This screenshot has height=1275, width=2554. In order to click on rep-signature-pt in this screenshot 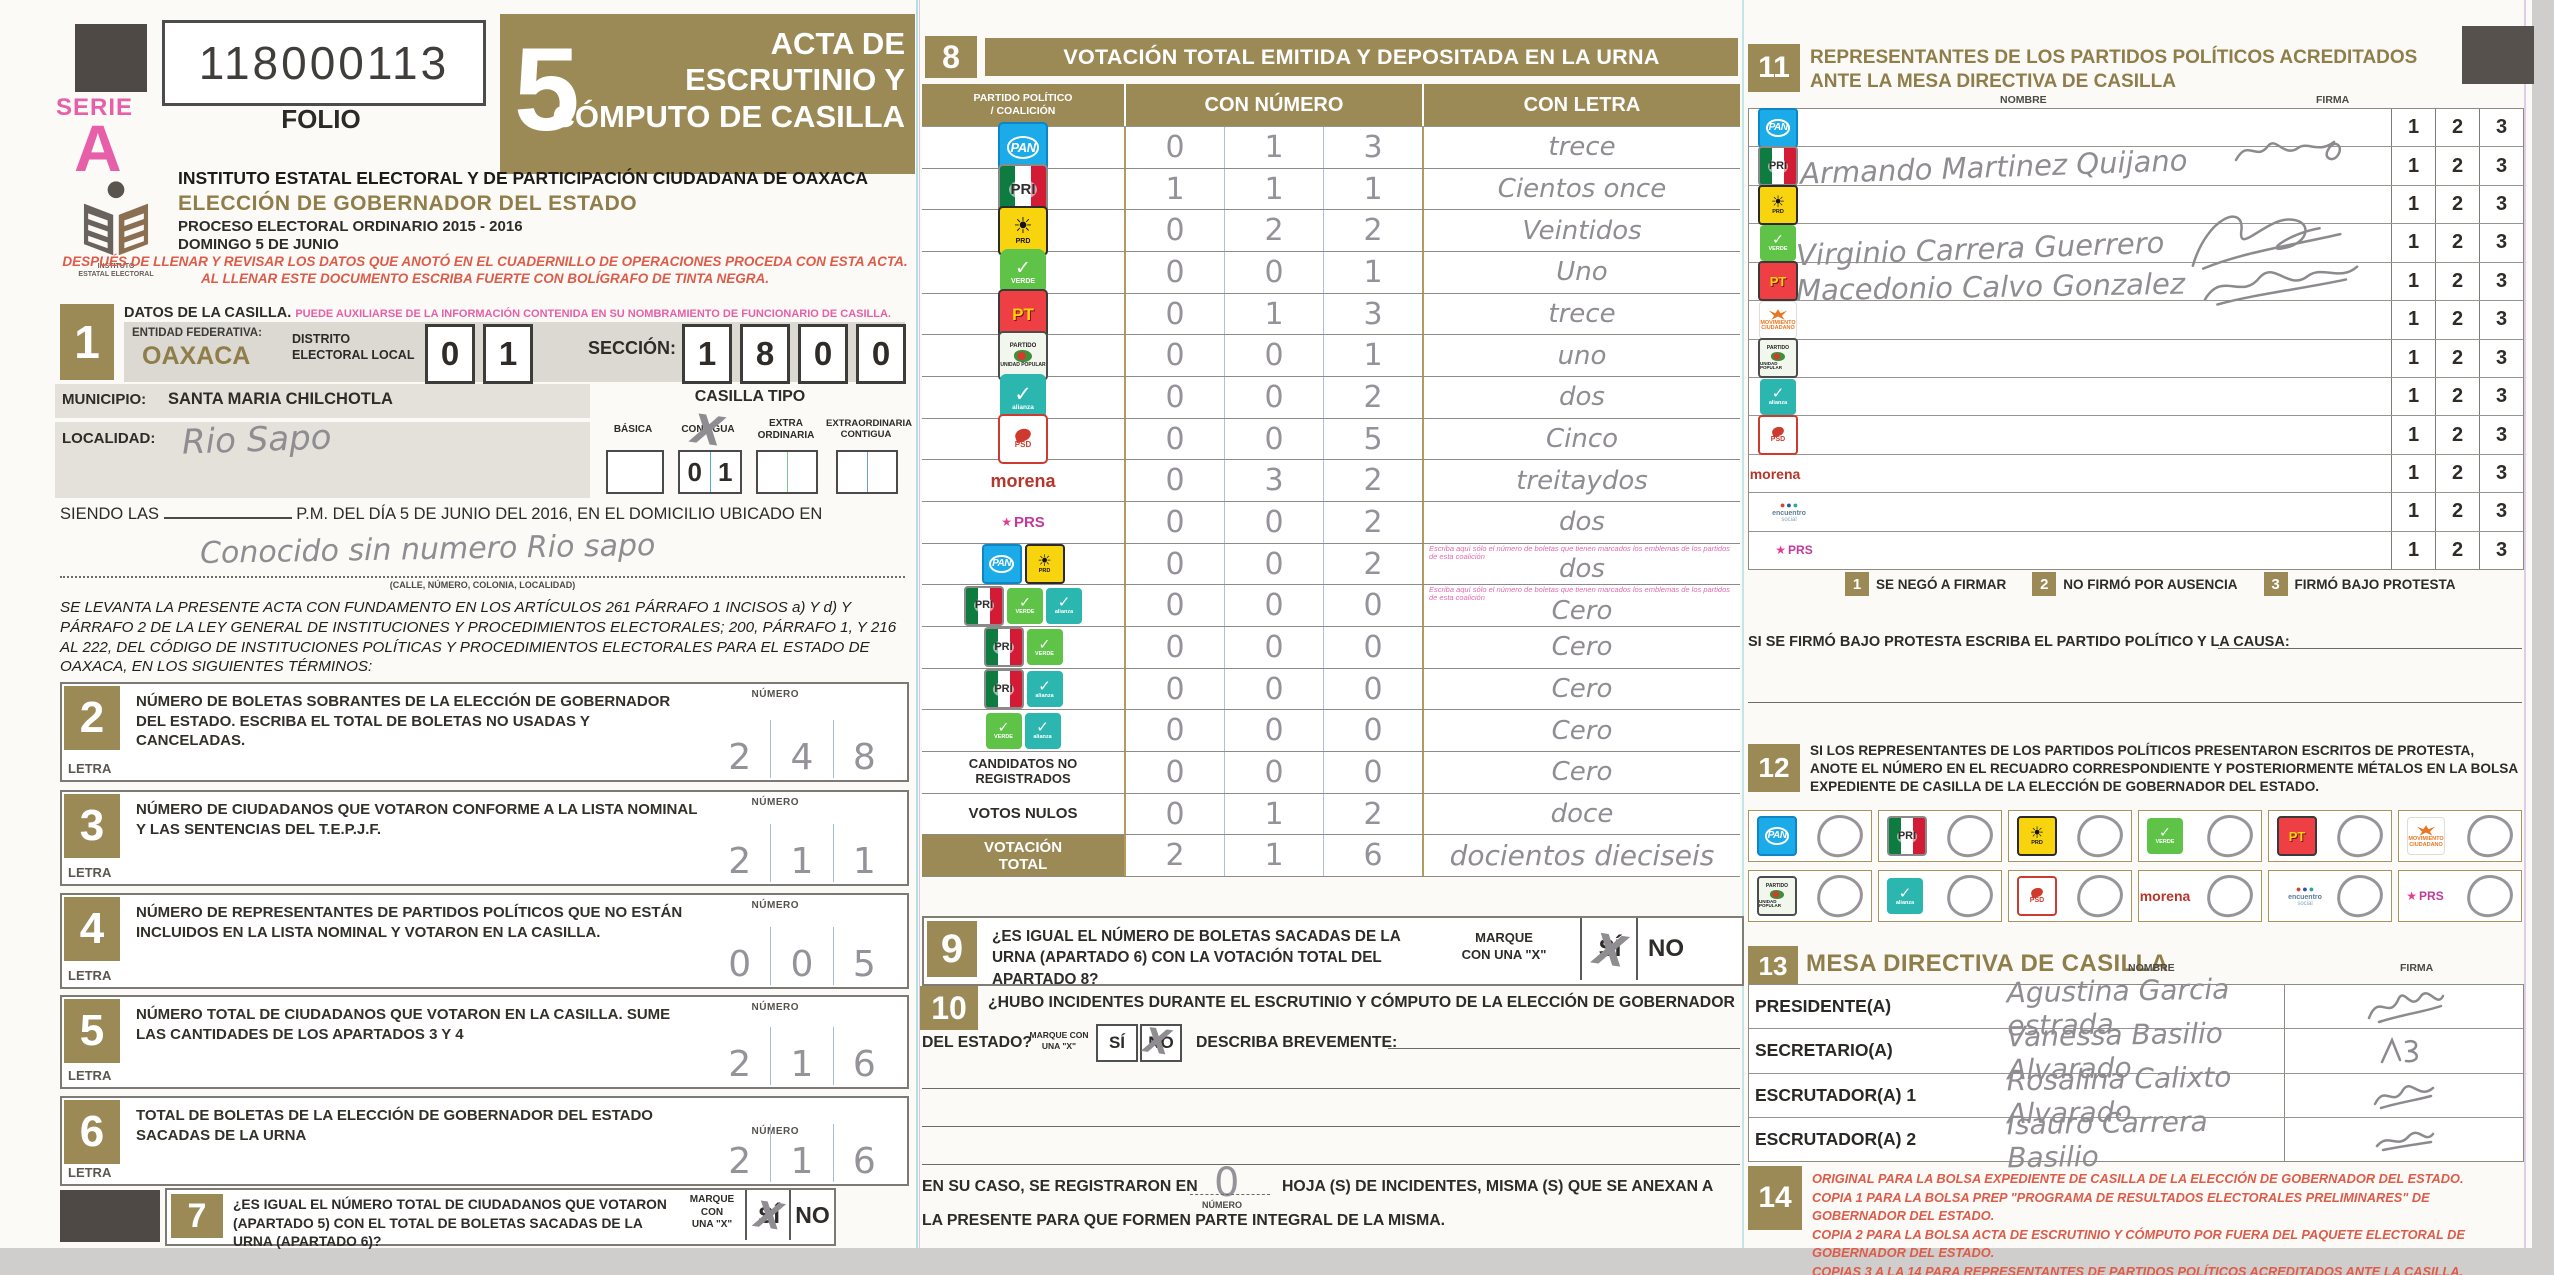, I will do `click(2281, 285)`.